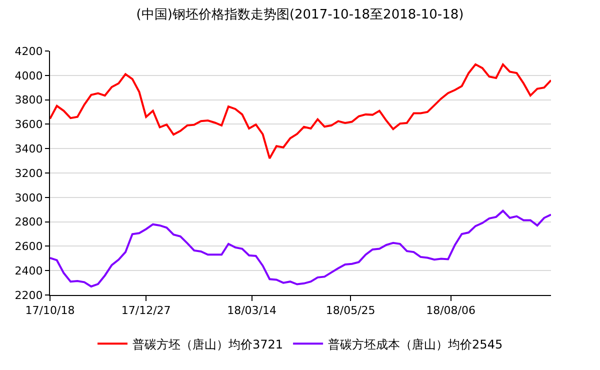  Describe the element at coordinates (146, 311) in the screenshot. I see `x-tick-label: 17/12/27` at that location.